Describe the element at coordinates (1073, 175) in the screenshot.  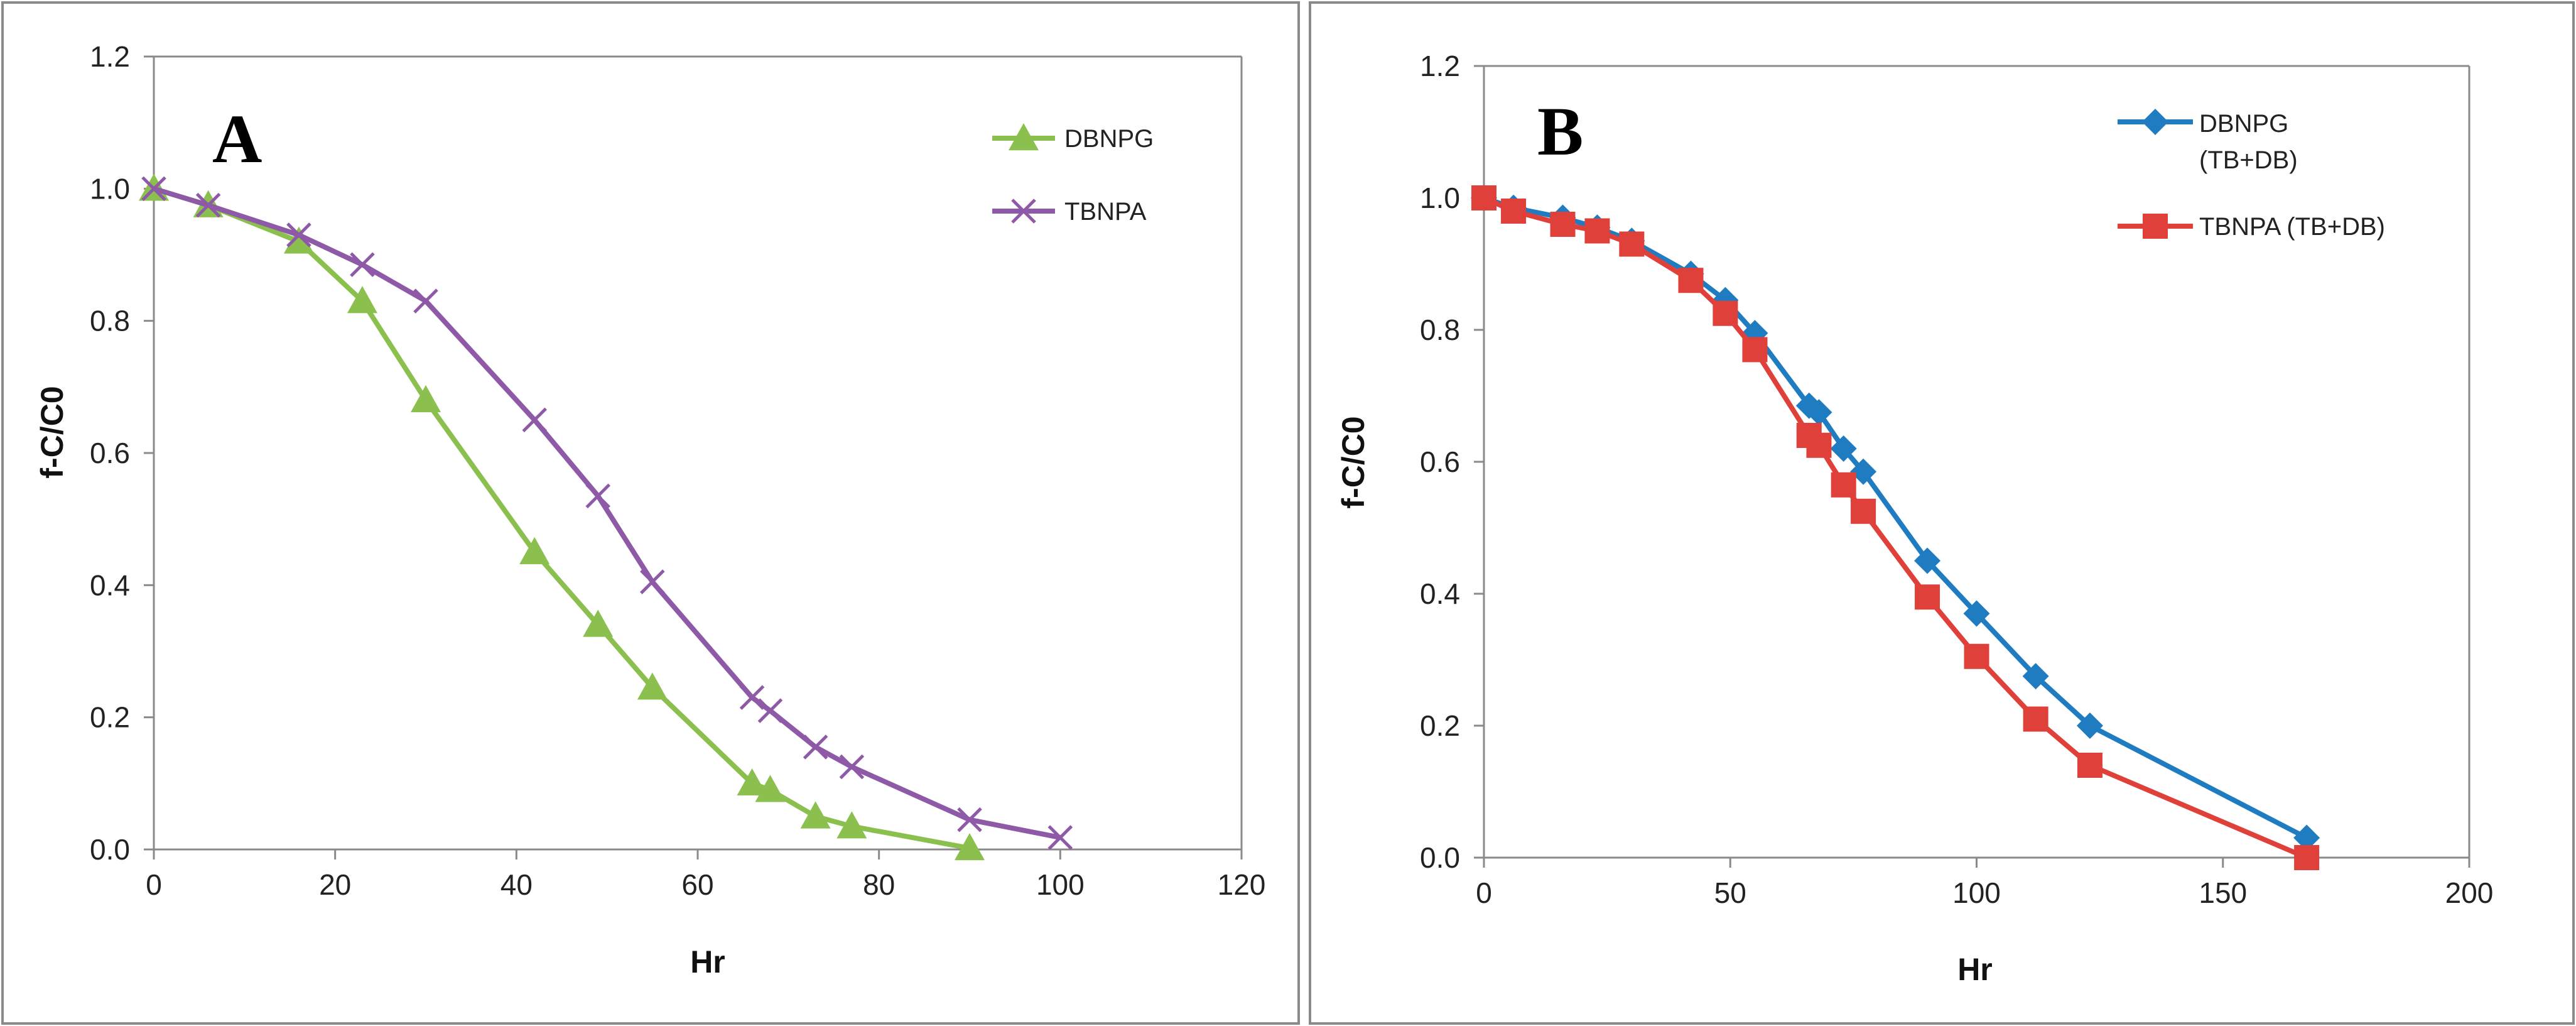
I see `panel-a-legend: DBNPG TBNPA` at that location.